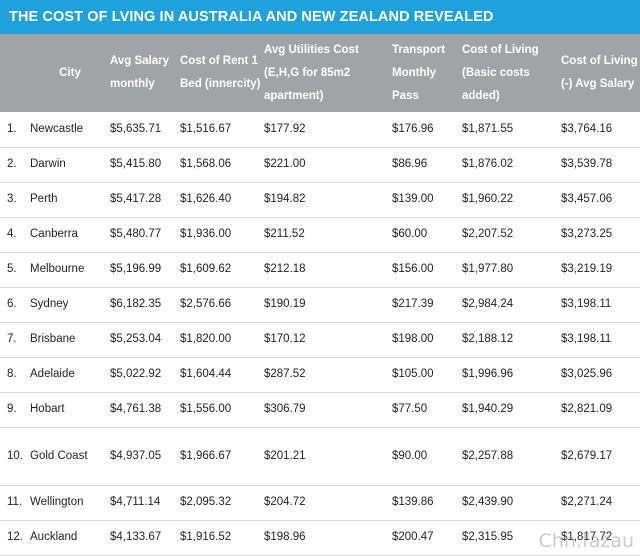 The width and height of the screenshot is (640, 556). What do you see at coordinates (136, 374) in the screenshot?
I see `cell-salary: $5,022.92` at bounding box center [136, 374].